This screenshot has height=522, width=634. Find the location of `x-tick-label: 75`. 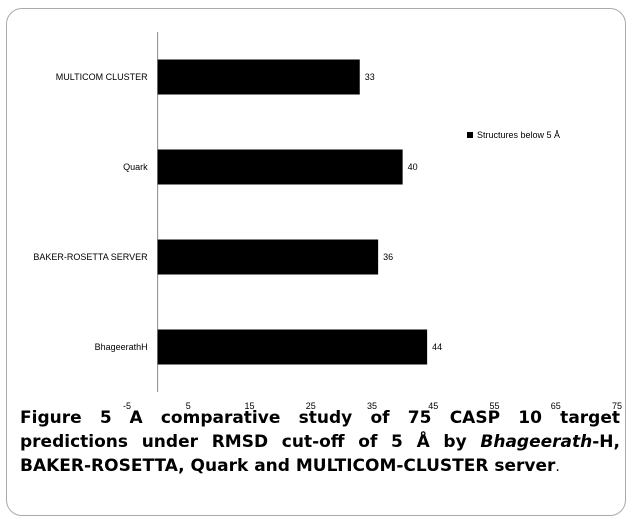

x-tick-label: 75 is located at coordinates (617, 405).